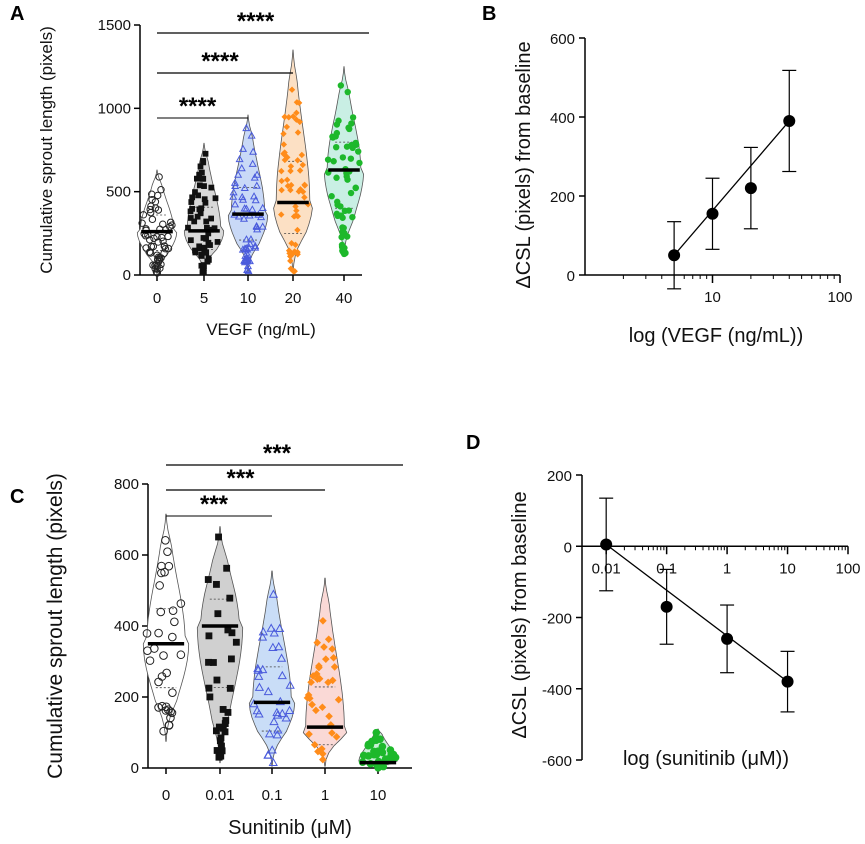 This screenshot has height=844, width=865. What do you see at coordinates (787, 568) in the screenshot?
I see `x-tick-label: 10` at bounding box center [787, 568].